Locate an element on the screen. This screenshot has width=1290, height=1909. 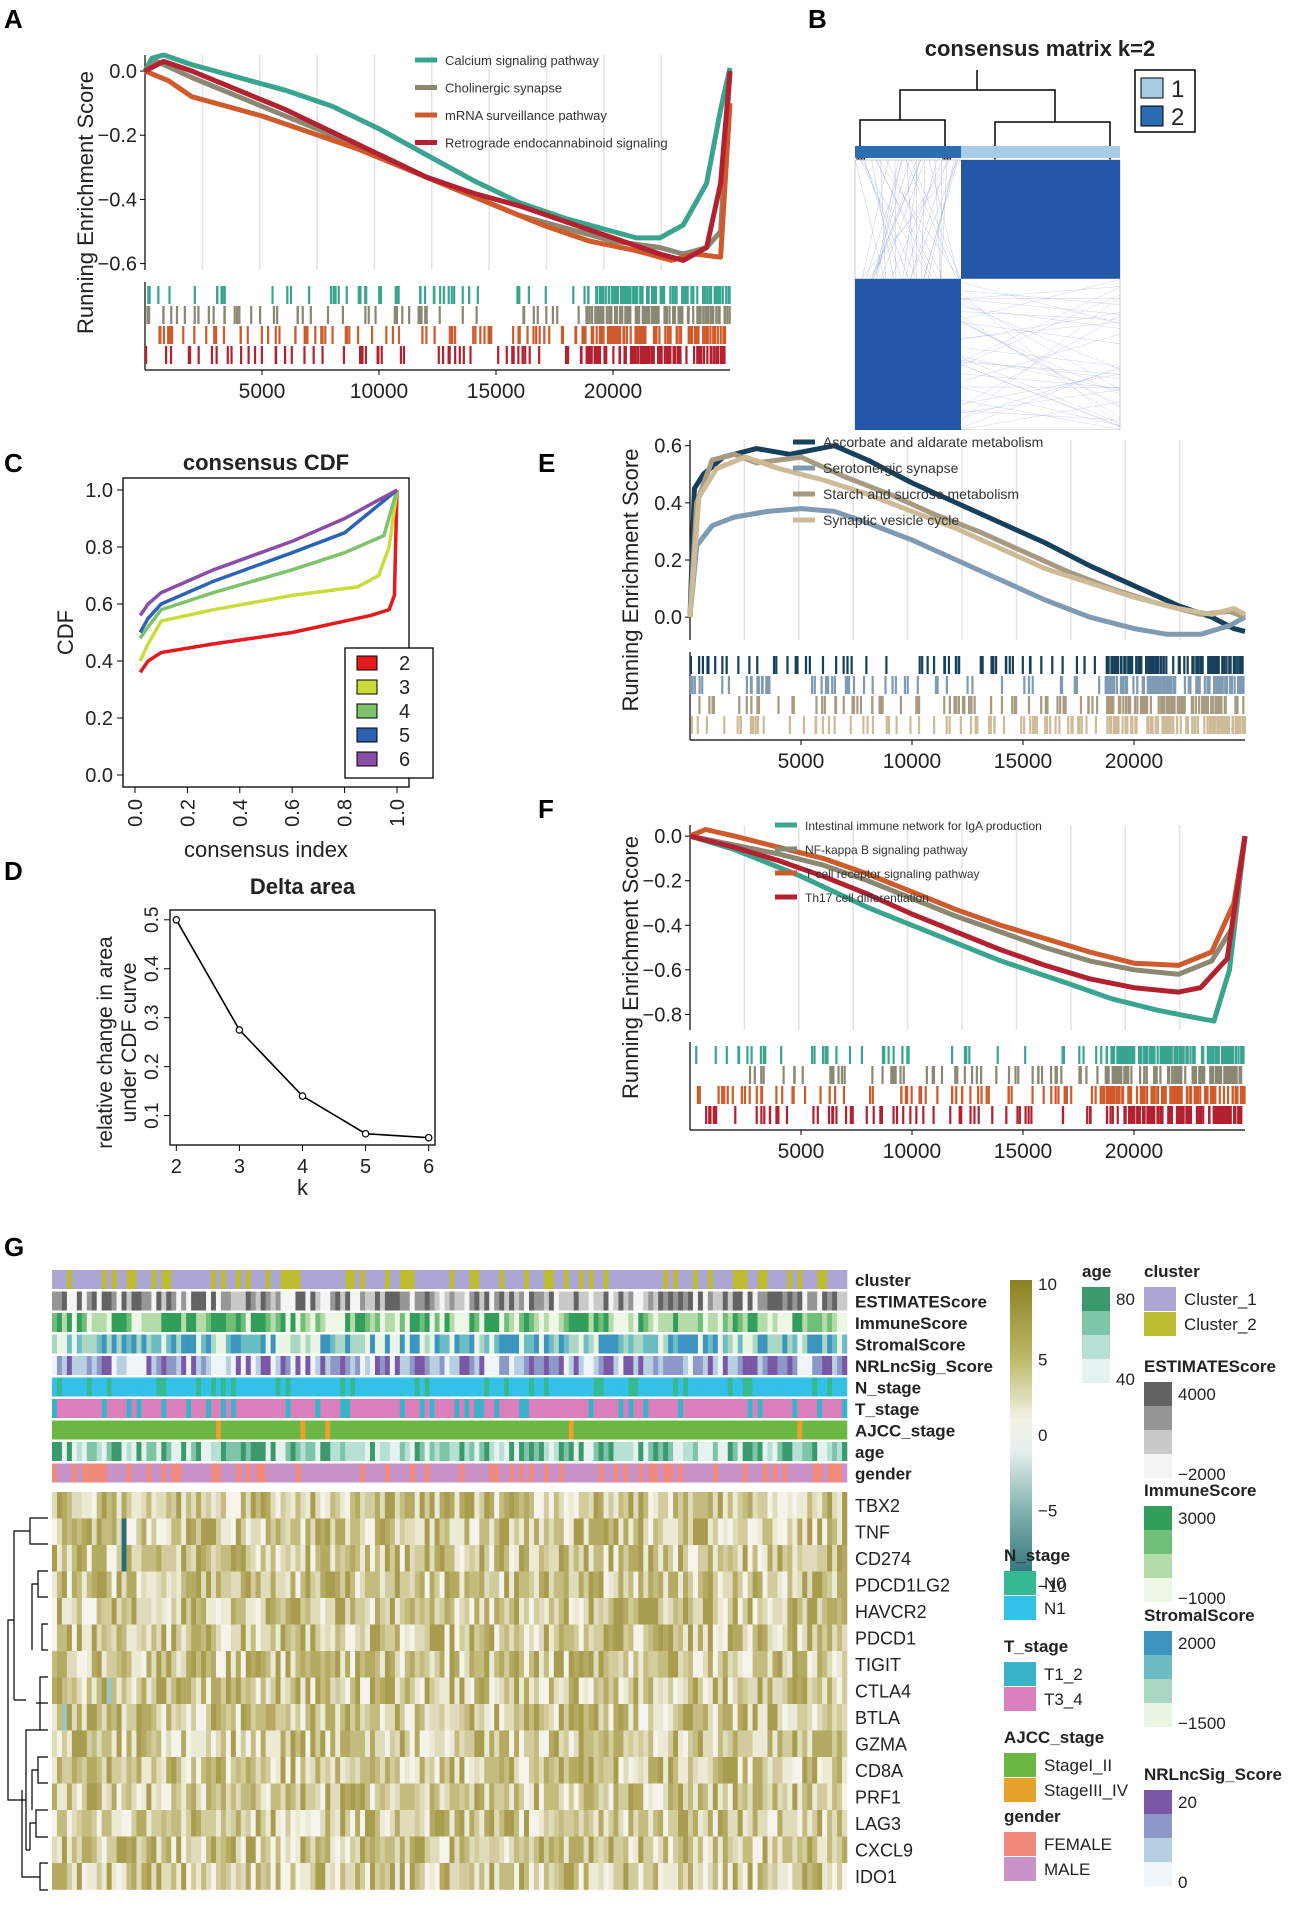
cdf-line-k4 is located at coordinates (268, 564).